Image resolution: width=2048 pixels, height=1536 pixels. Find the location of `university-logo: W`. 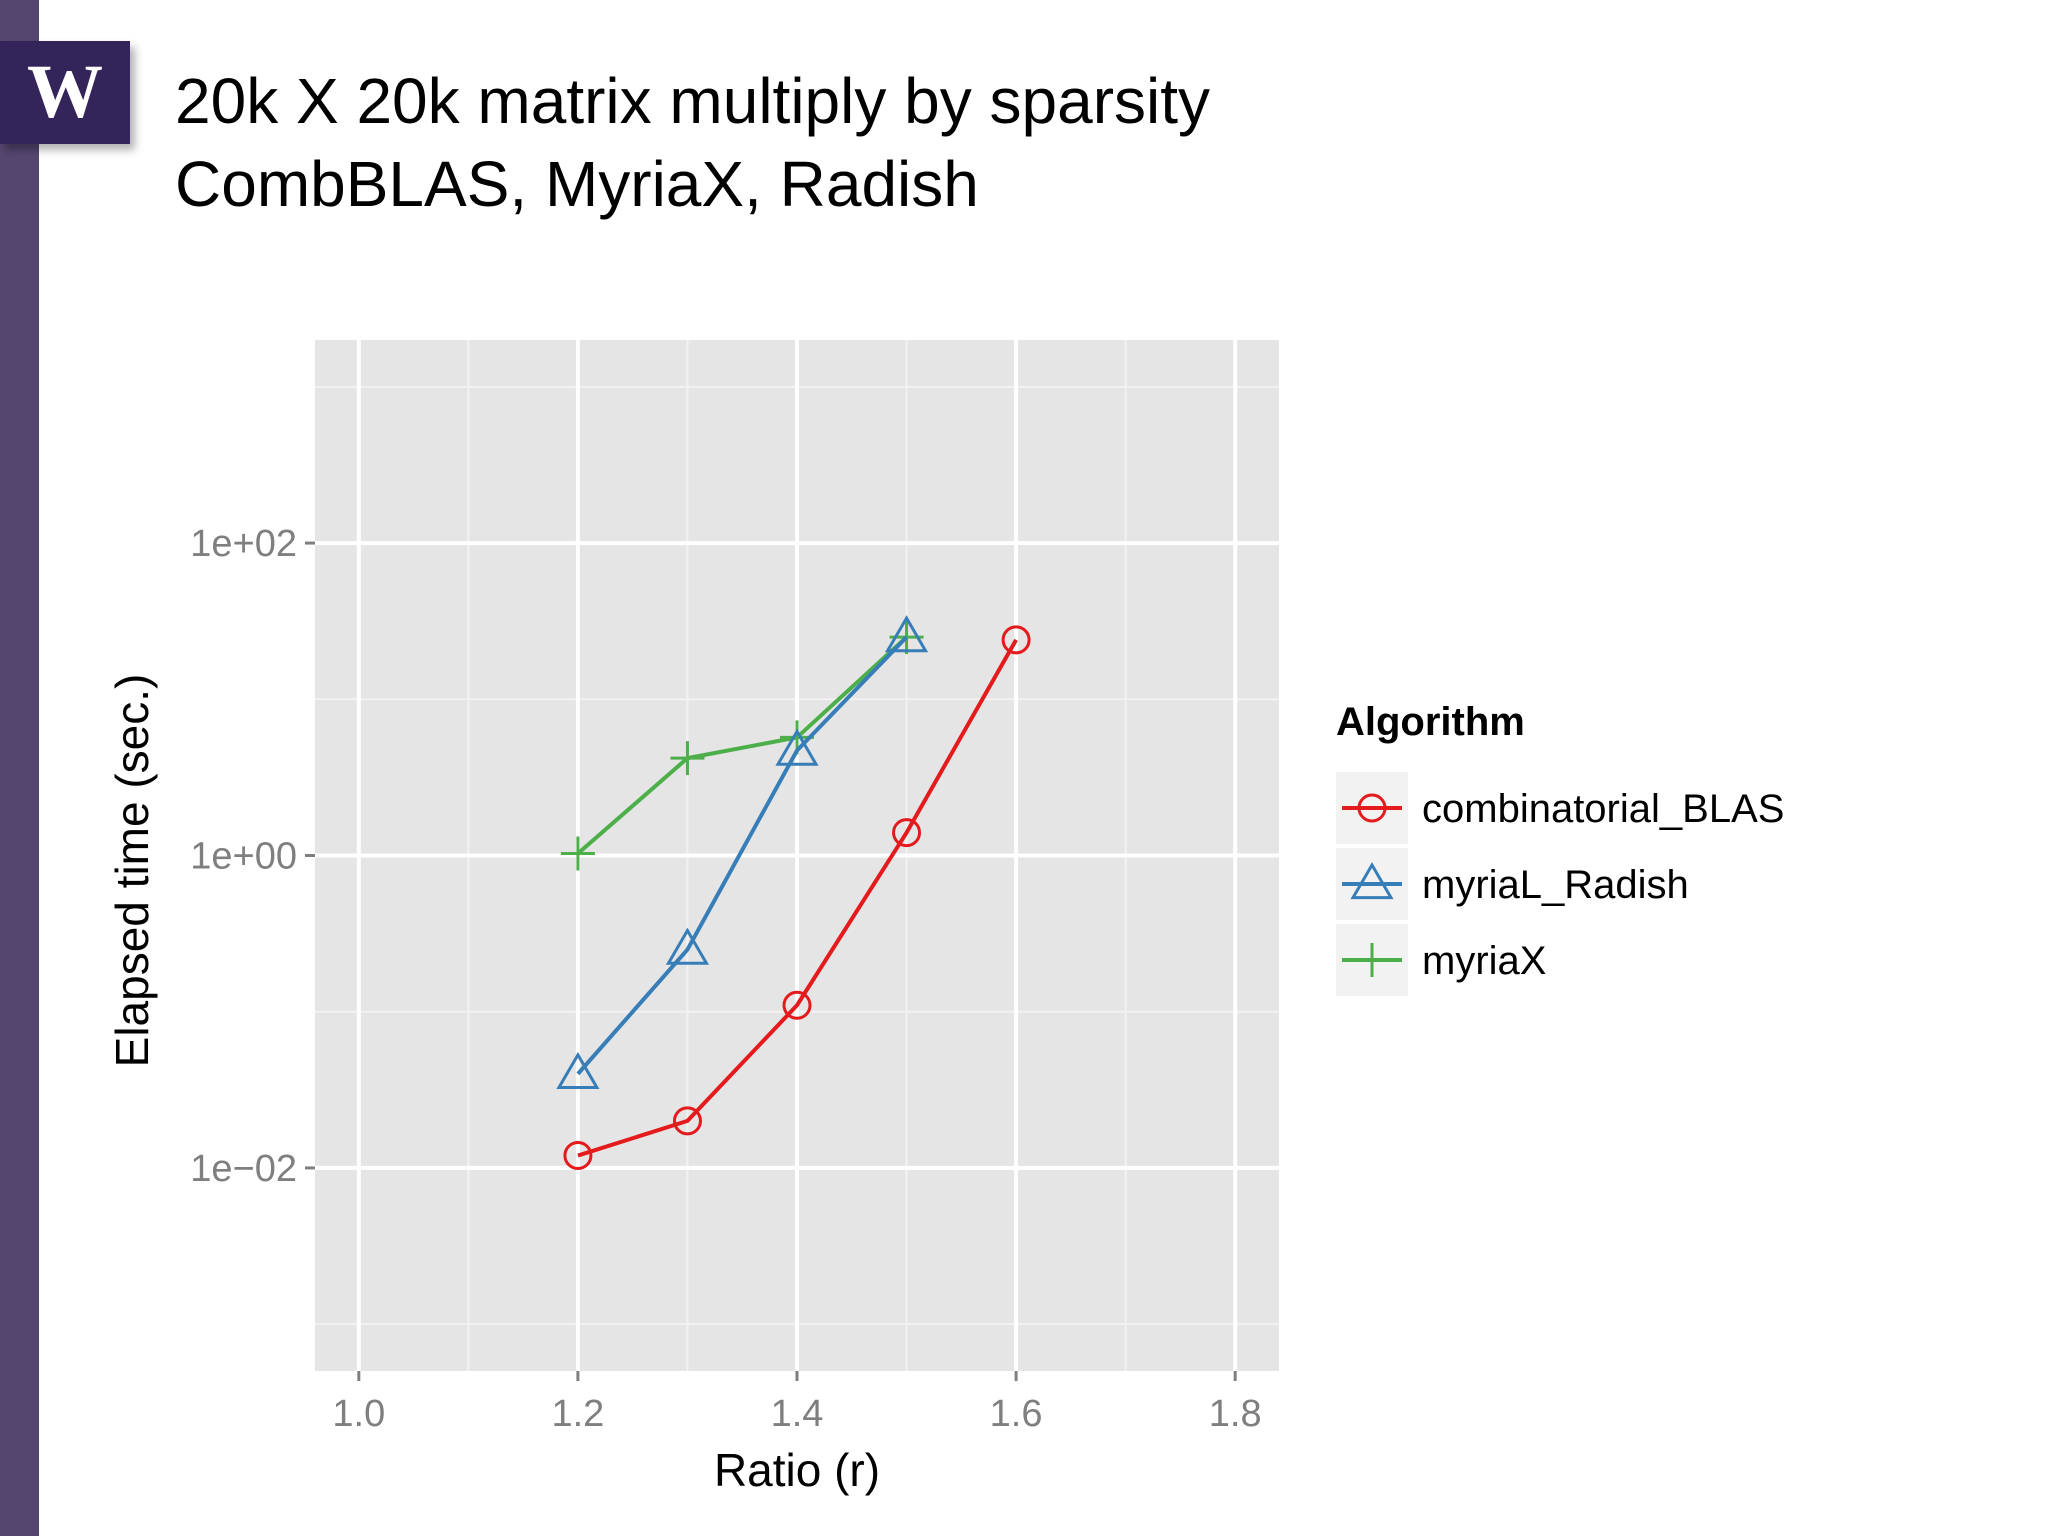

university-logo: W is located at coordinates (65, 92).